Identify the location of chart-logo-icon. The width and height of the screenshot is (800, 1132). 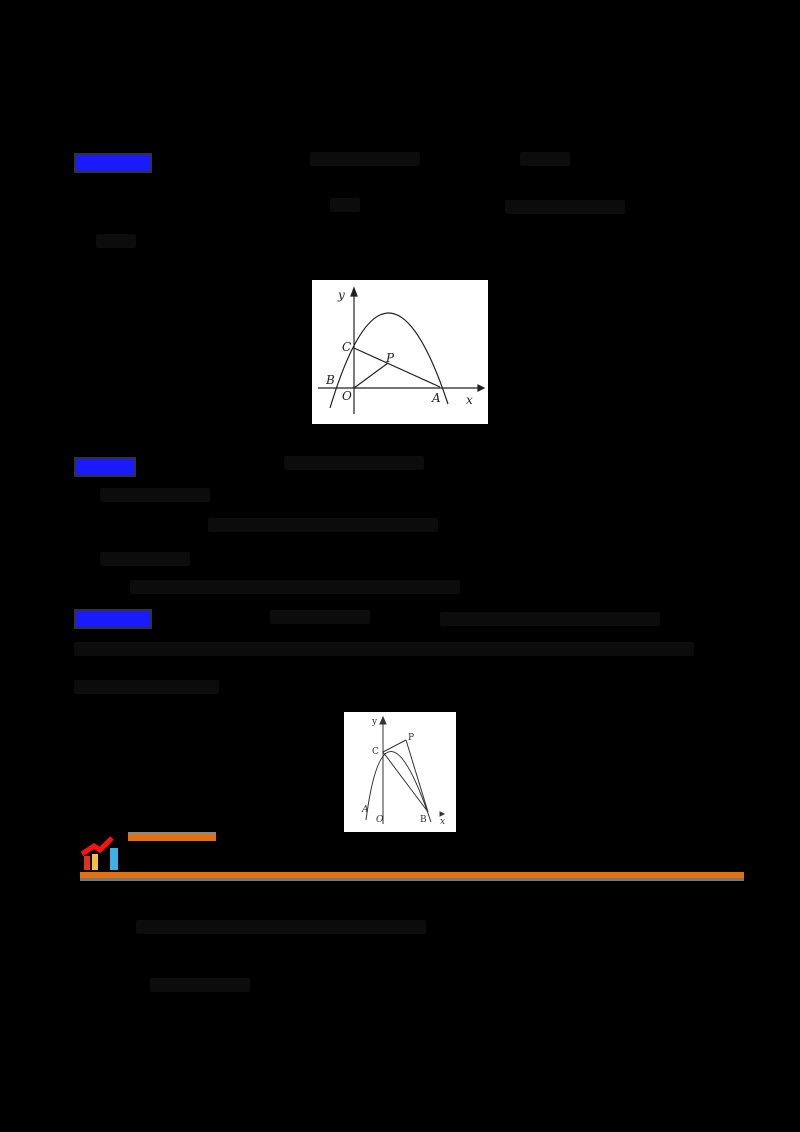
(100, 853).